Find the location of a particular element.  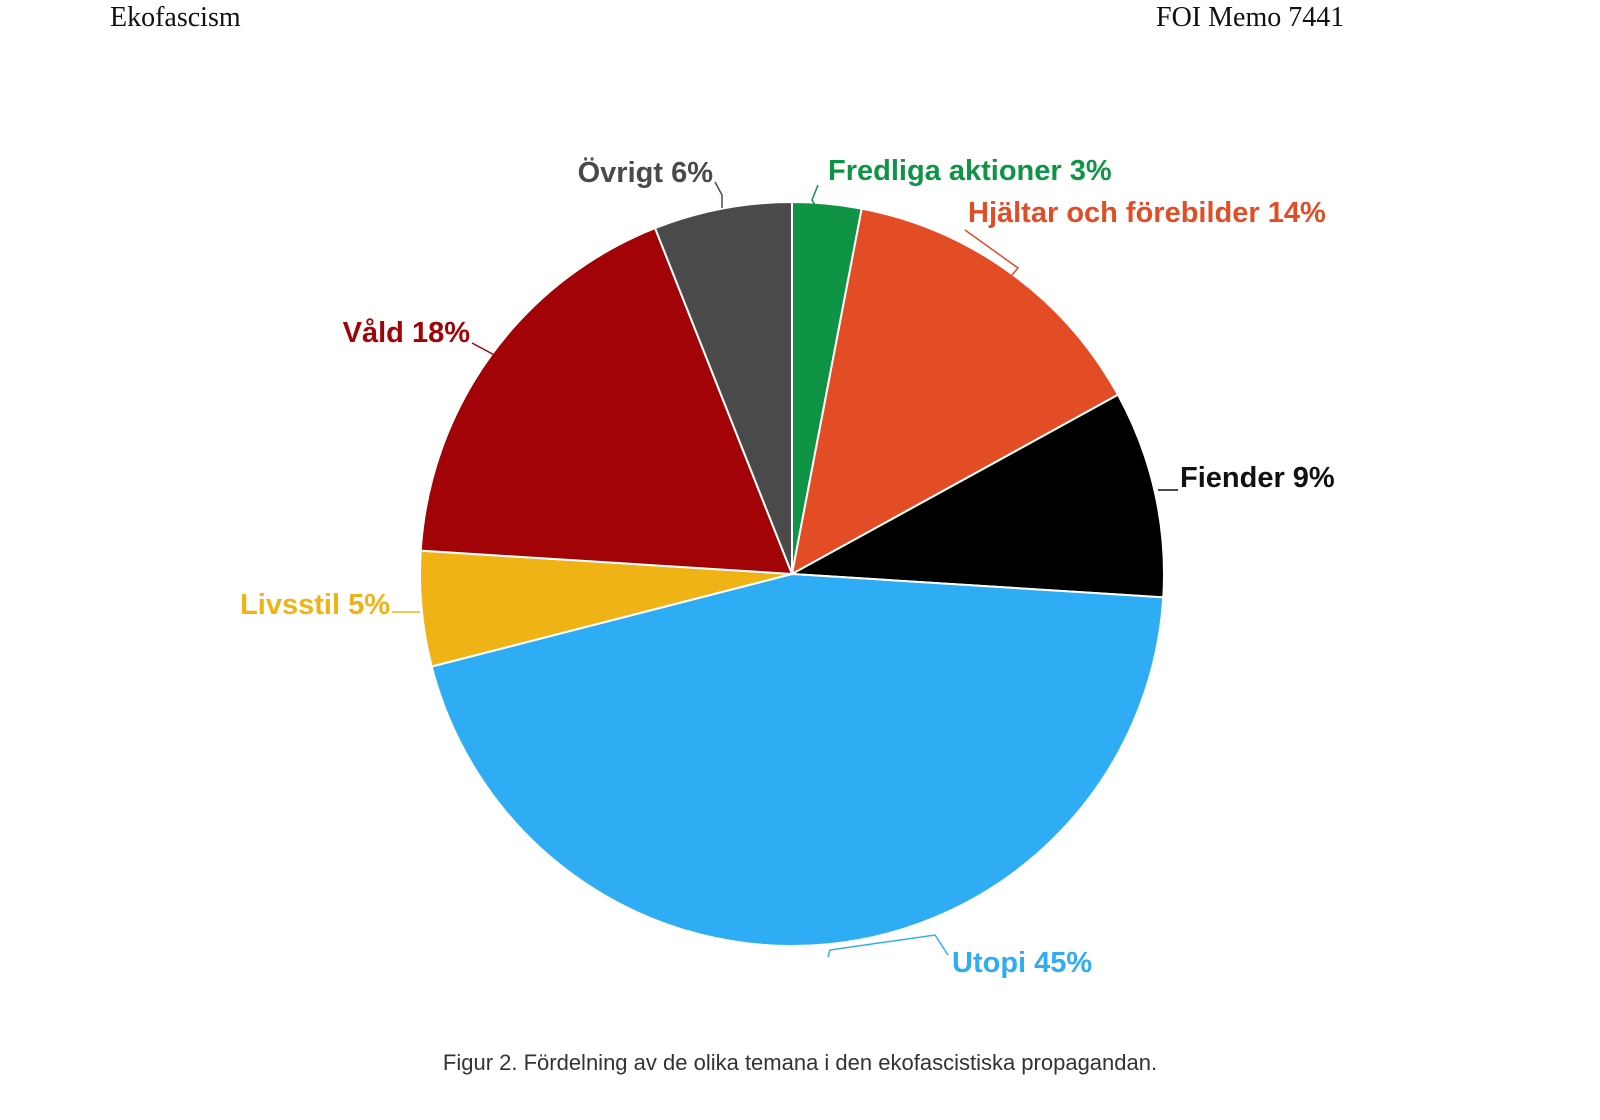

slice-label-5: Våld 18% is located at coordinates (407, 333).